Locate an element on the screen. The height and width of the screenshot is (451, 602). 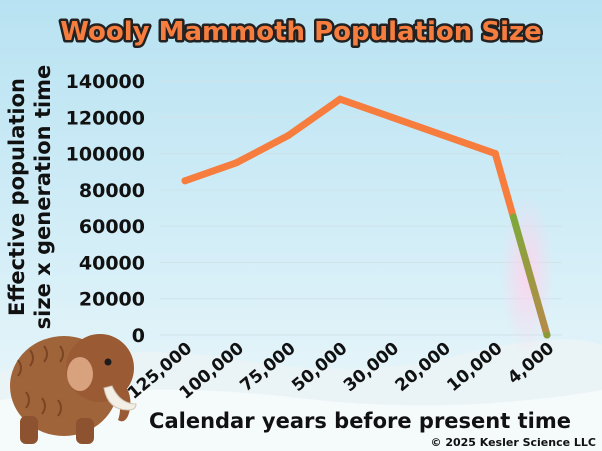
mammoth-illustration is located at coordinates (73, 389).